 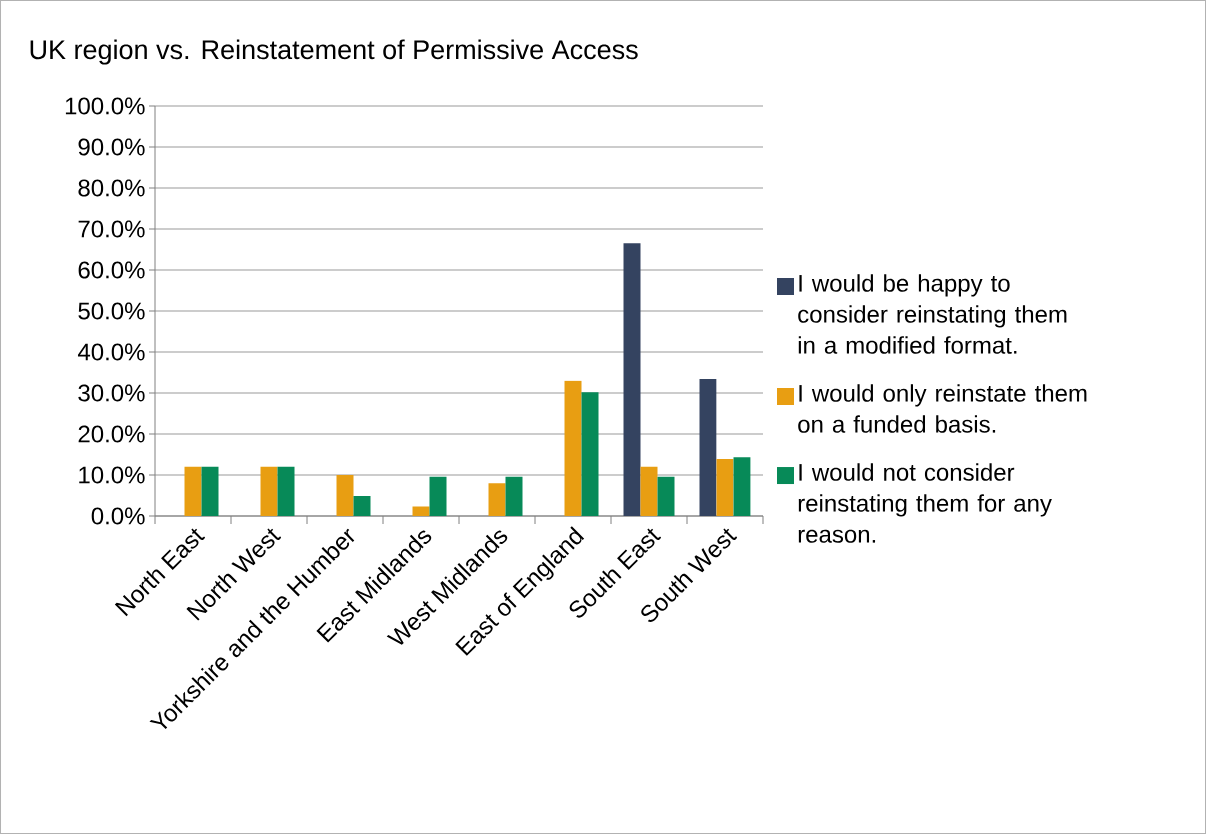 What do you see at coordinates (111, 434) in the screenshot?
I see `y-tick-label: 20.0%` at bounding box center [111, 434].